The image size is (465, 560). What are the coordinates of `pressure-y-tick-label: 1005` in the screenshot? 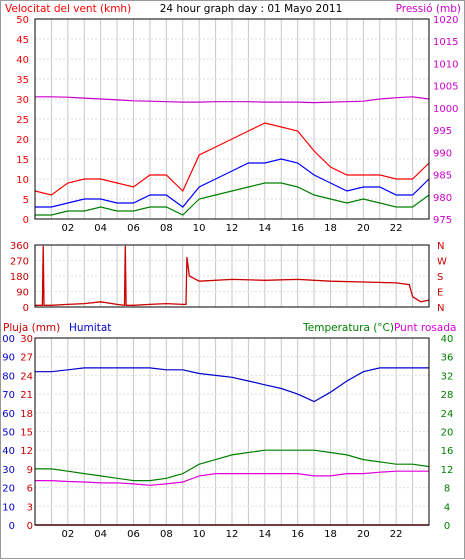 It's located at (445, 87).